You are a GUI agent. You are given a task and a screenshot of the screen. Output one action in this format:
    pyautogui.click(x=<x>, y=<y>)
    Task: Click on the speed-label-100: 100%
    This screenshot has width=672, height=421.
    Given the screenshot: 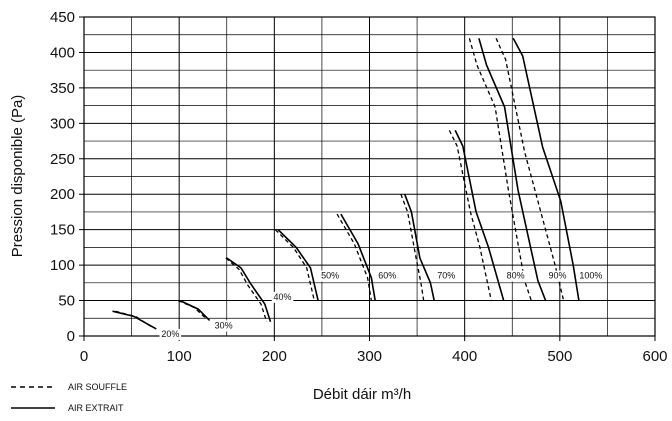 What is the action you would take?
    pyautogui.click(x=590, y=276)
    